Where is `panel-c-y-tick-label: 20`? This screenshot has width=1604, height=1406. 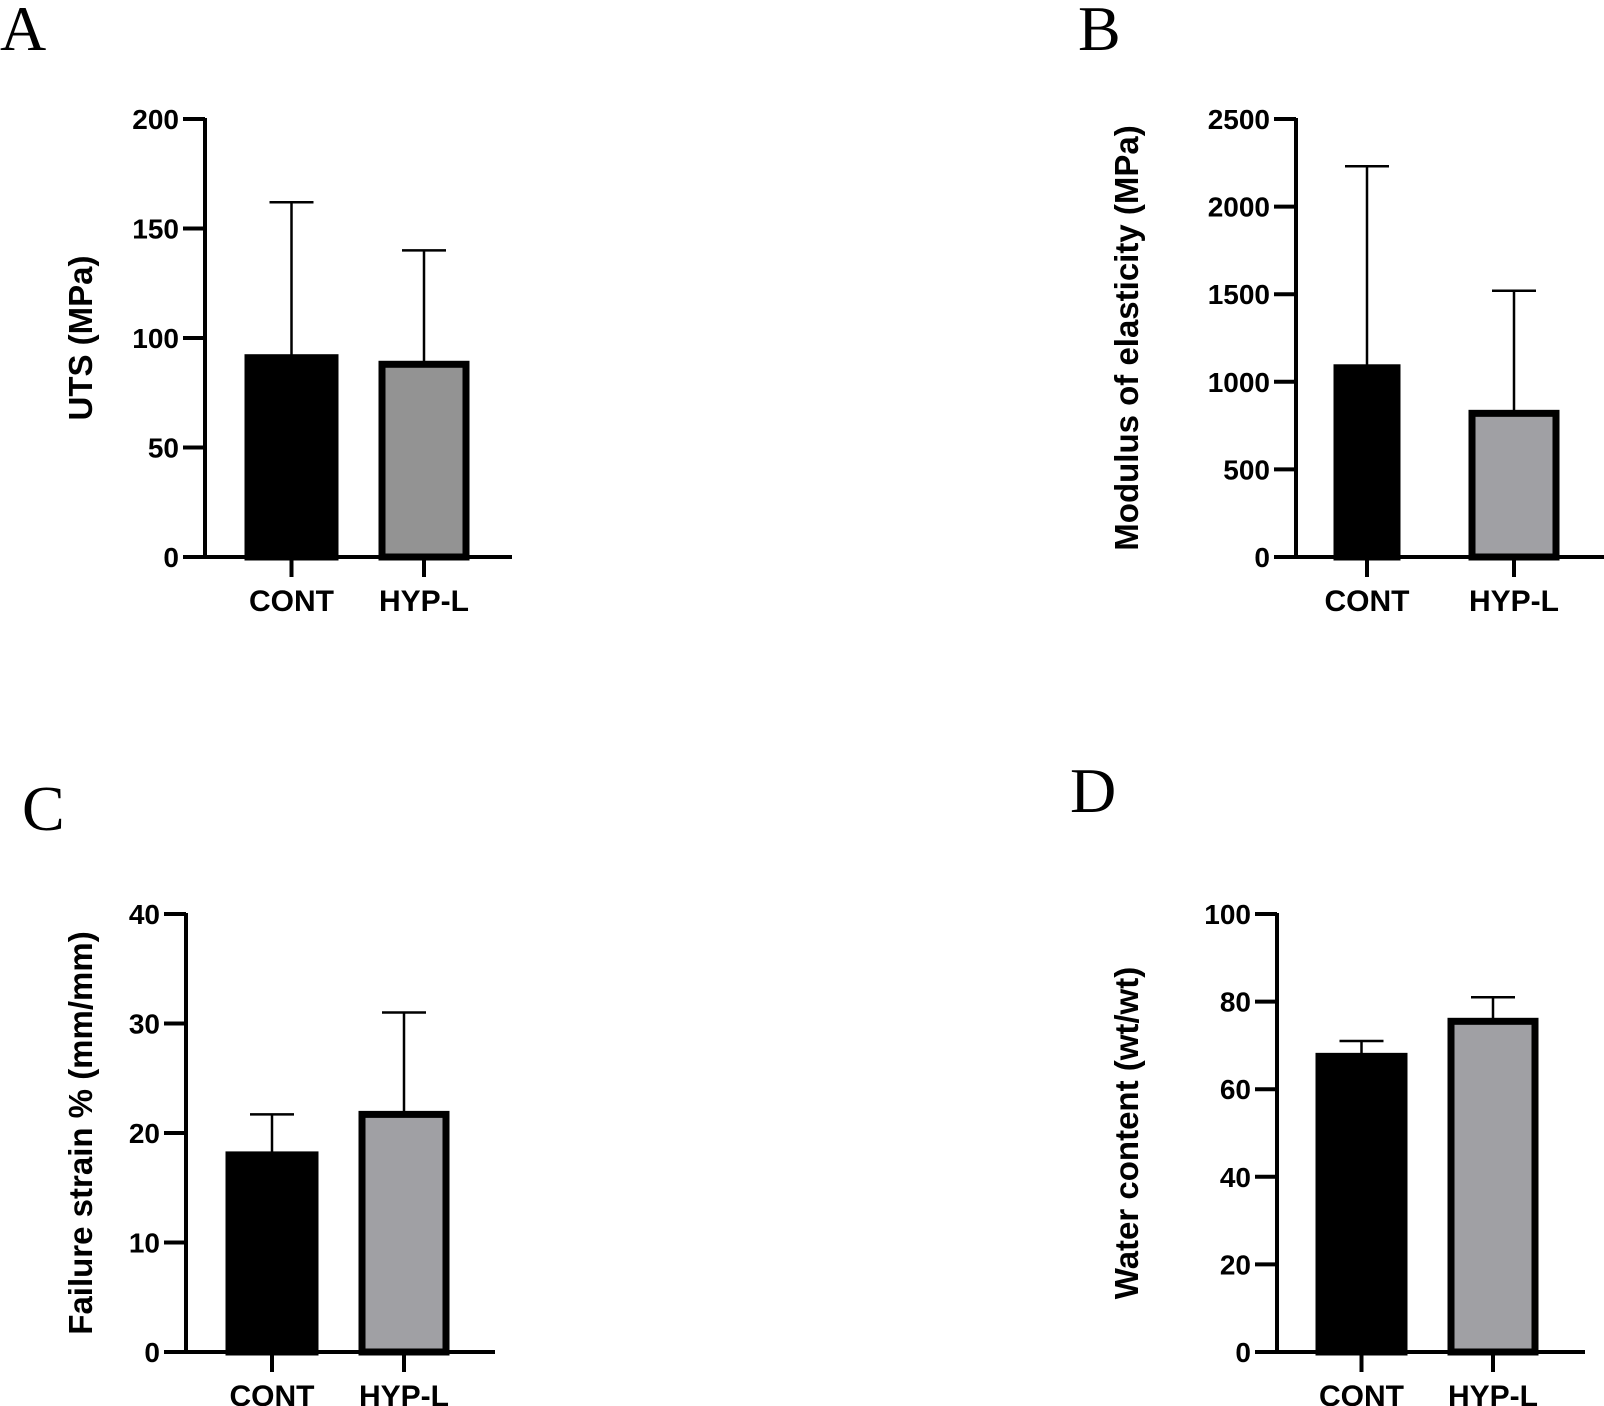 panel-c-y-tick-label: 20 is located at coordinates (144, 1133).